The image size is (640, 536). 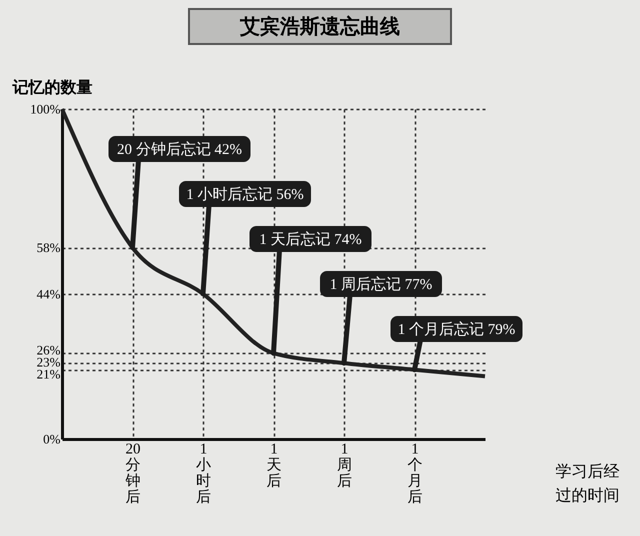 I want to click on y-tick-label: 58%, so click(x=48, y=248).